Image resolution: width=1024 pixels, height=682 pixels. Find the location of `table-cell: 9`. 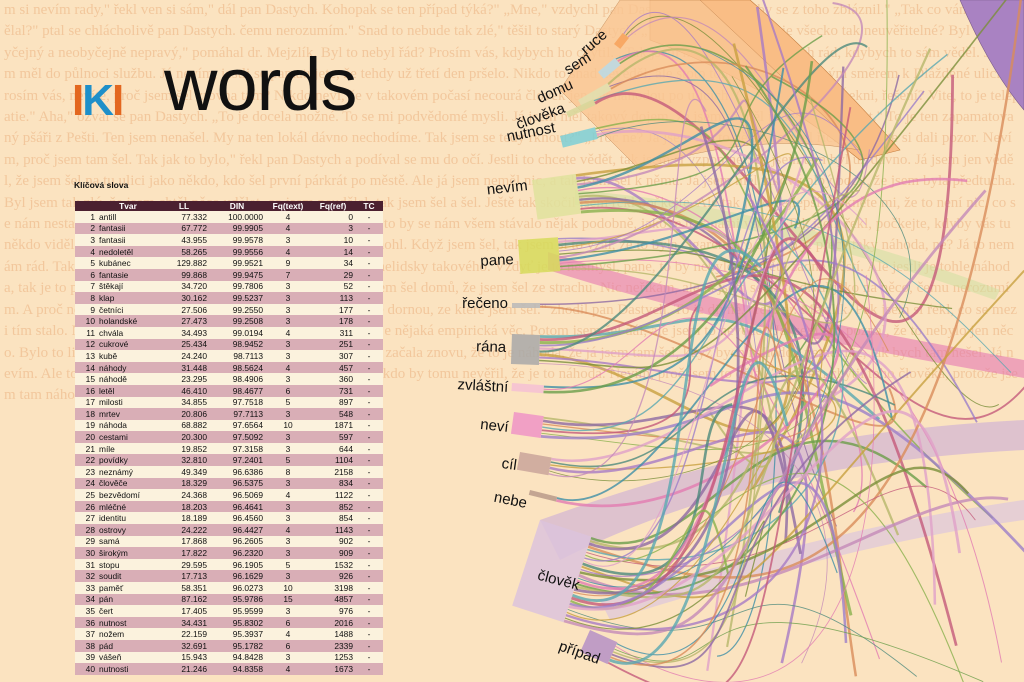

table-cell: 9 is located at coordinates (86, 309).